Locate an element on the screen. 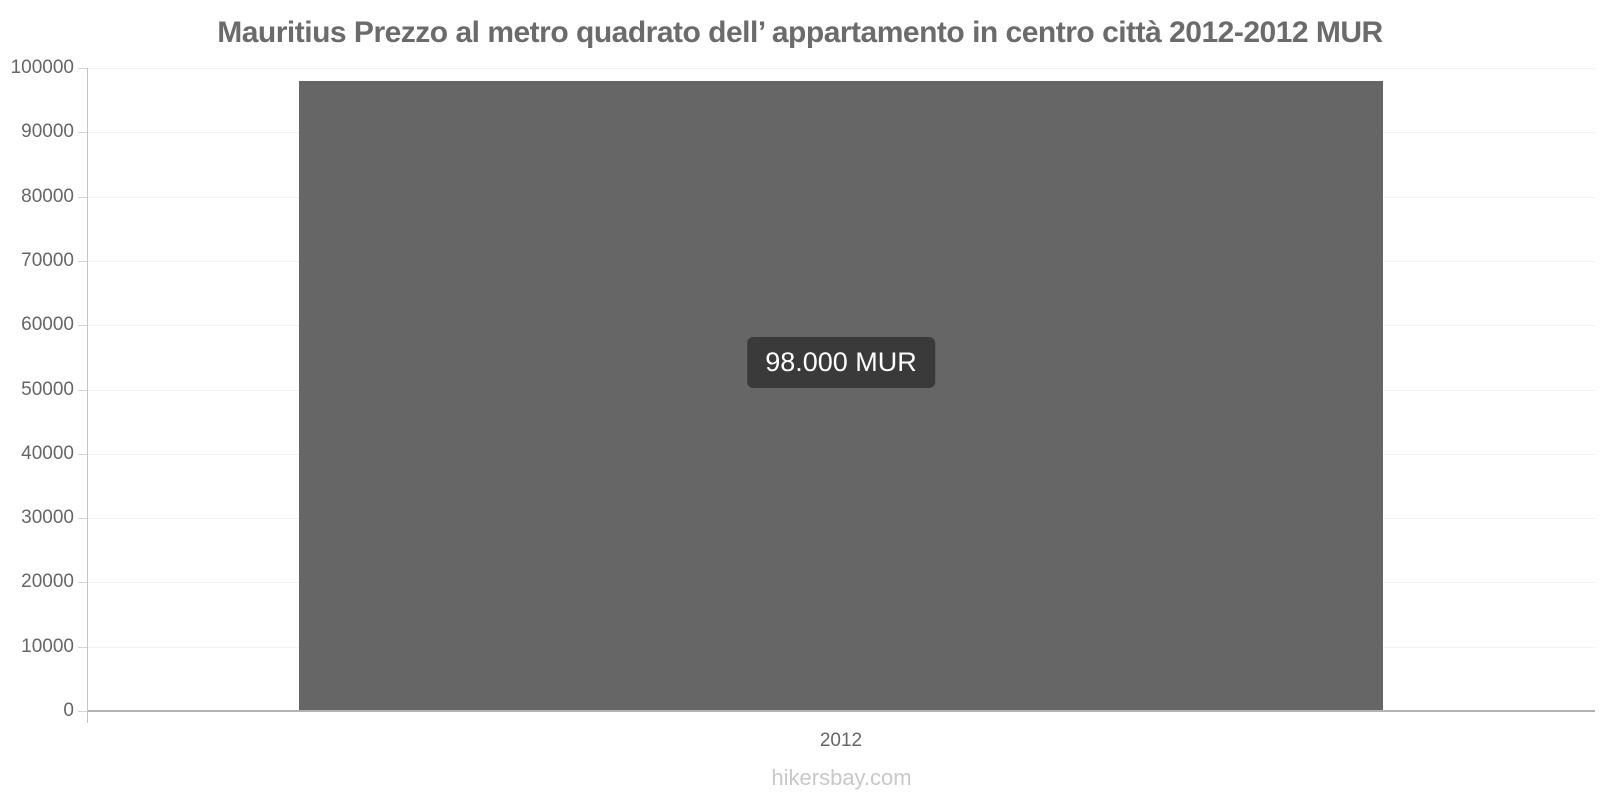 This screenshot has width=1600, height=800. y-axis-label: 100000 is located at coordinates (42, 67).